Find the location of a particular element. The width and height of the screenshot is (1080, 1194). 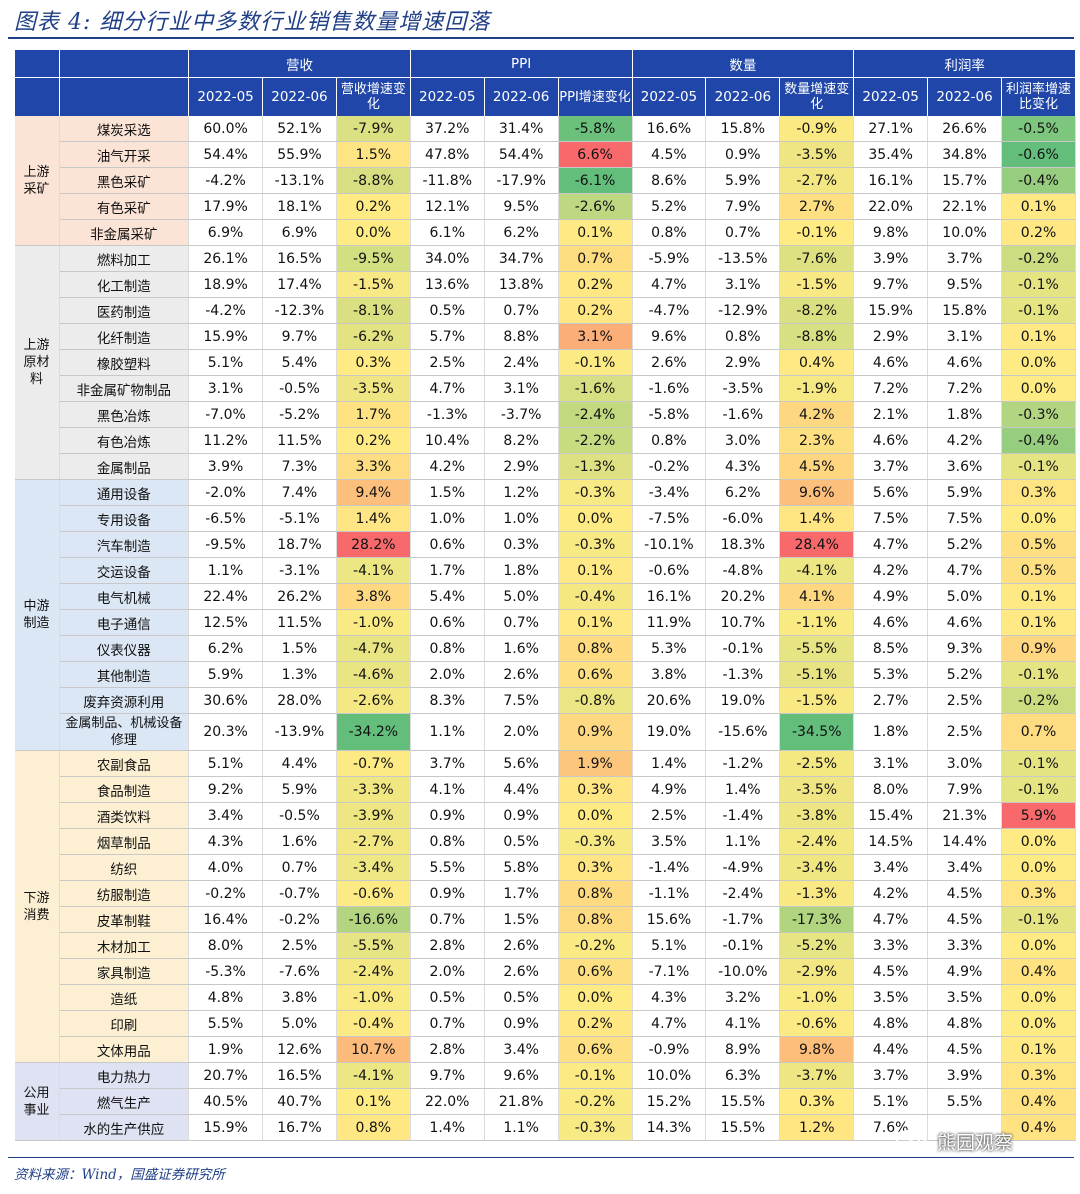

industry-name: 有色采矿 is located at coordinates (124, 206).